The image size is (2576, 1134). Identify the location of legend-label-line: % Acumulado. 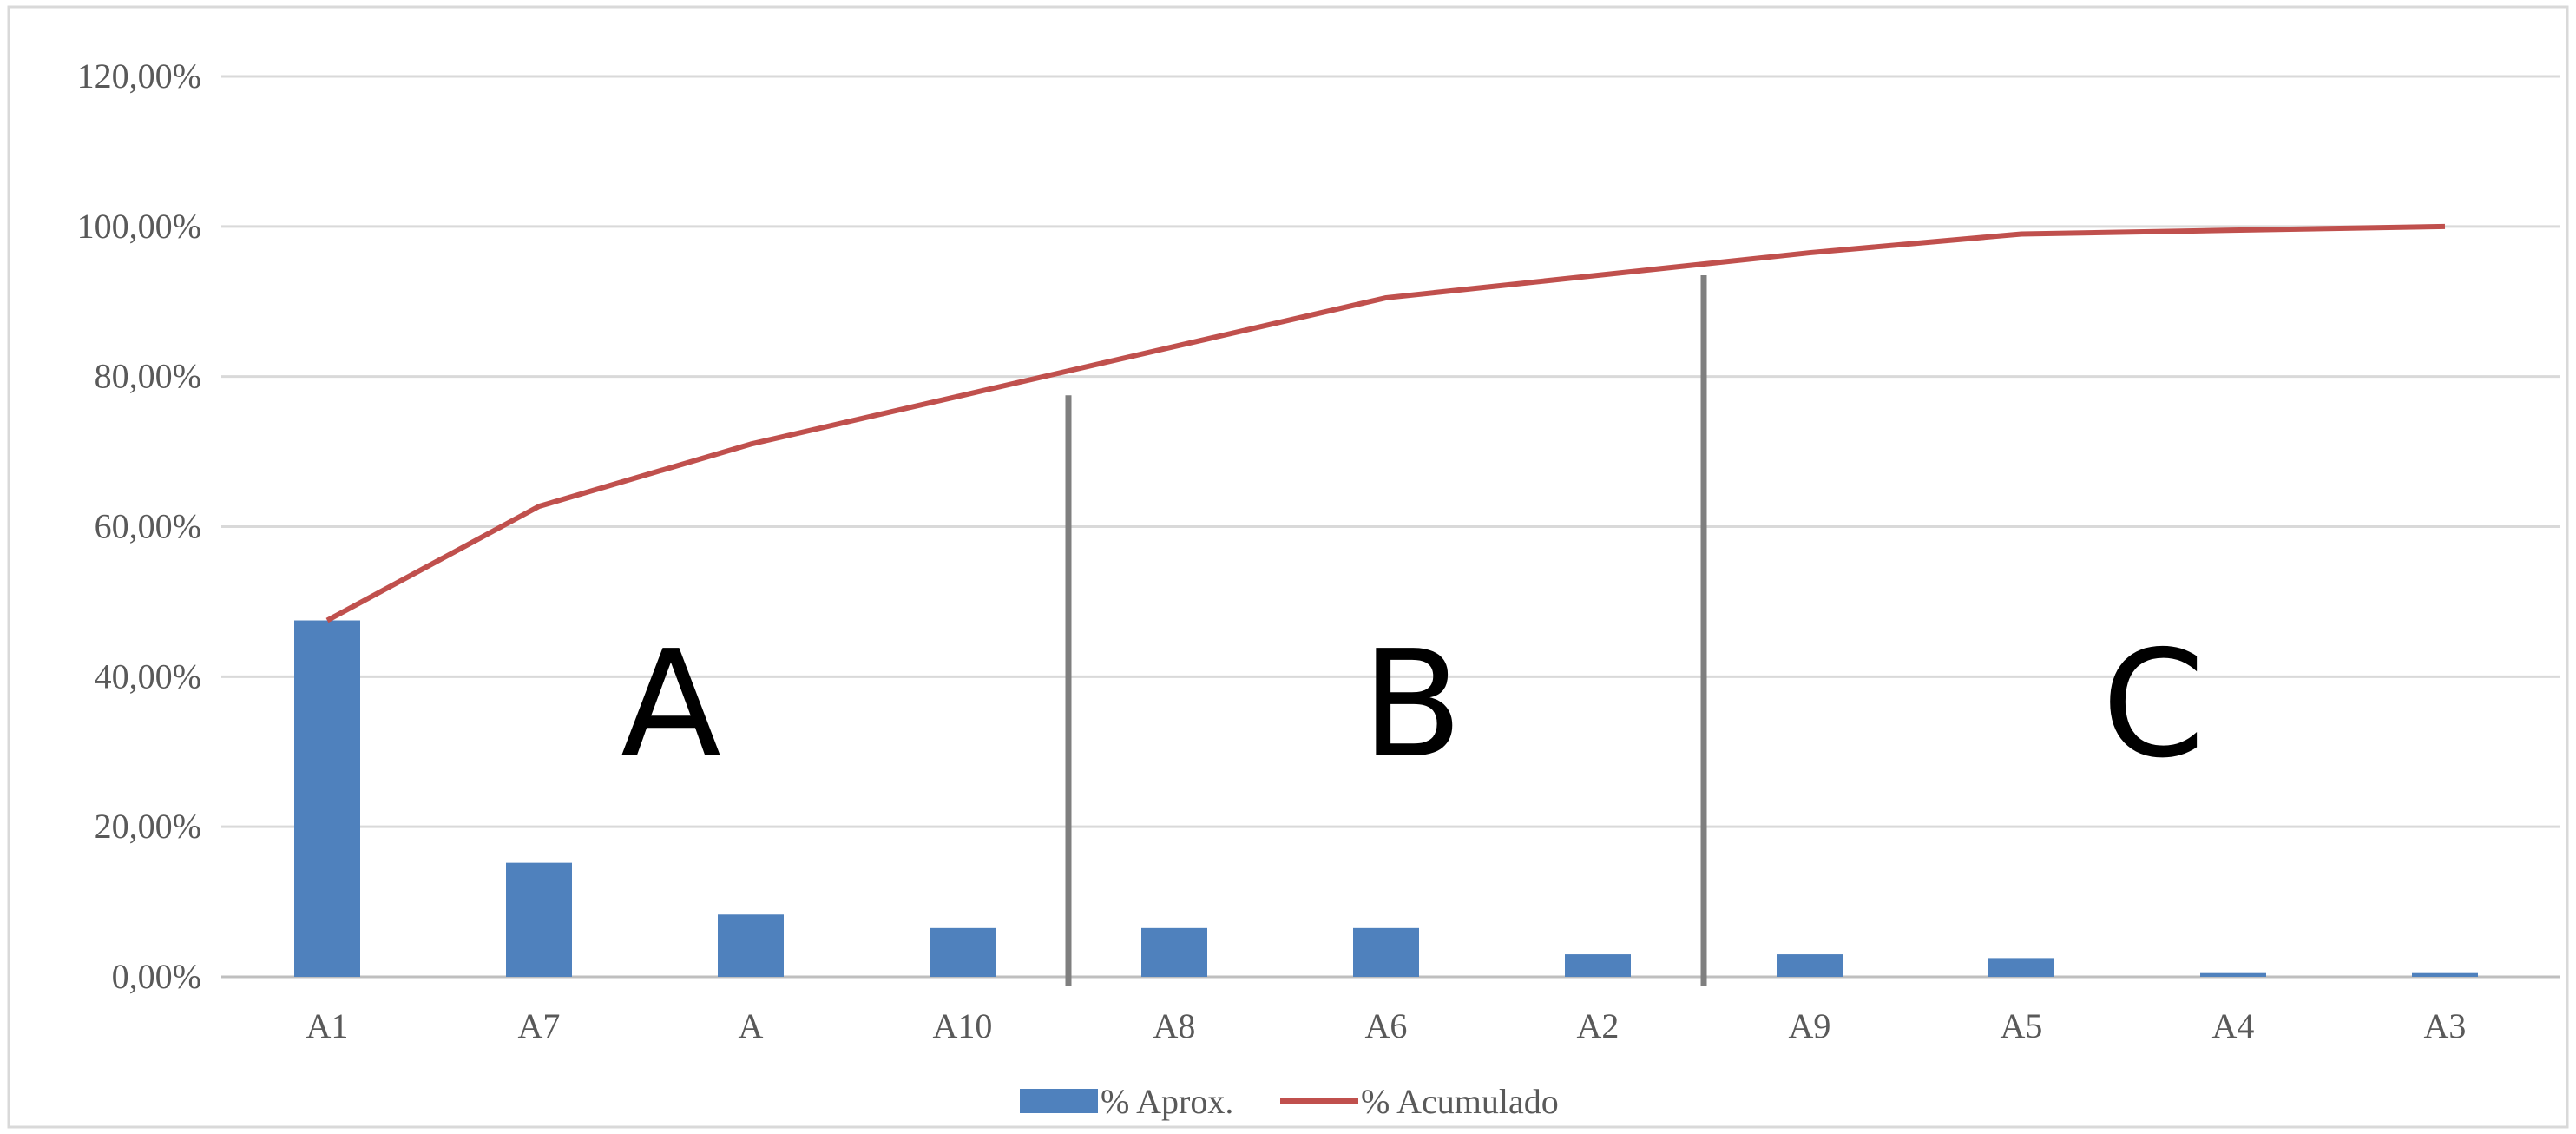
(1460, 1102).